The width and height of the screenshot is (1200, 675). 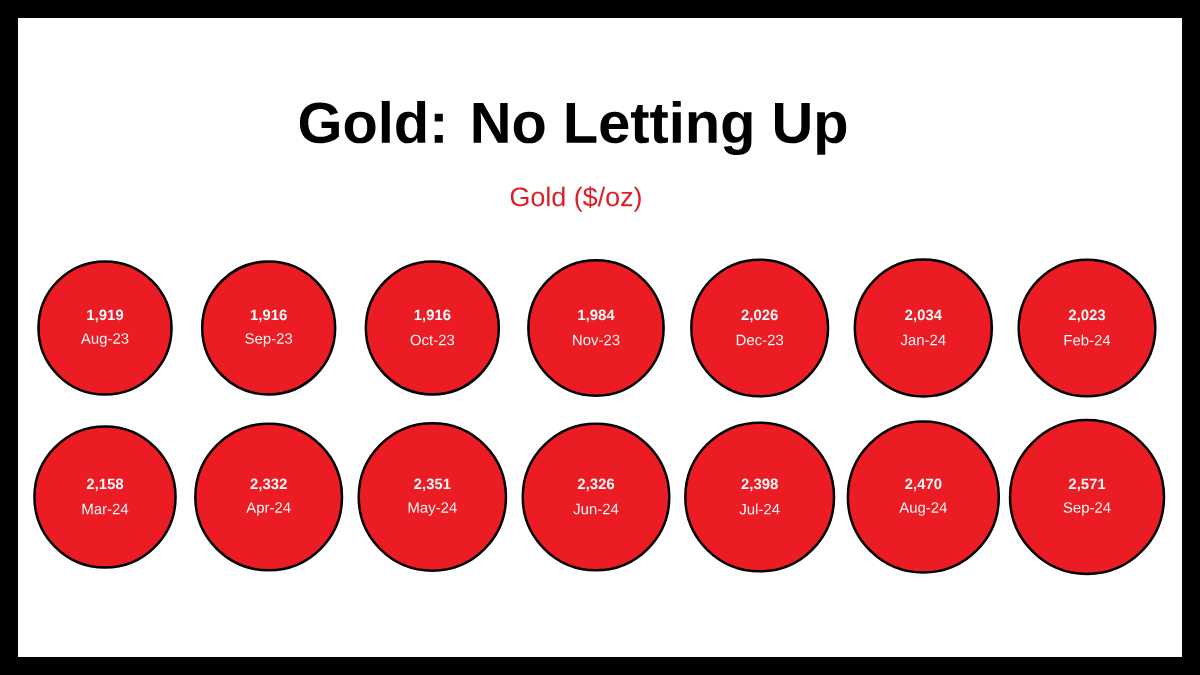 What do you see at coordinates (923, 340) in the screenshot?
I see `category-label: Jan-24` at bounding box center [923, 340].